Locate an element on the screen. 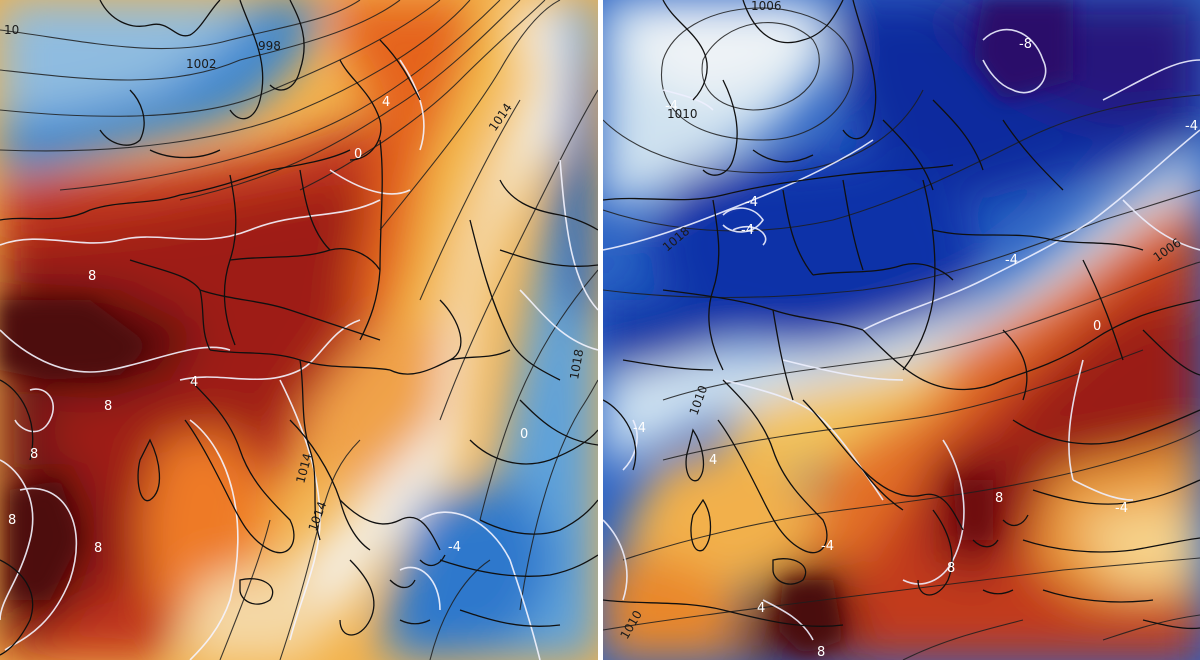 The image size is (1200, 660). panel-divider is located at coordinates (600, 330).